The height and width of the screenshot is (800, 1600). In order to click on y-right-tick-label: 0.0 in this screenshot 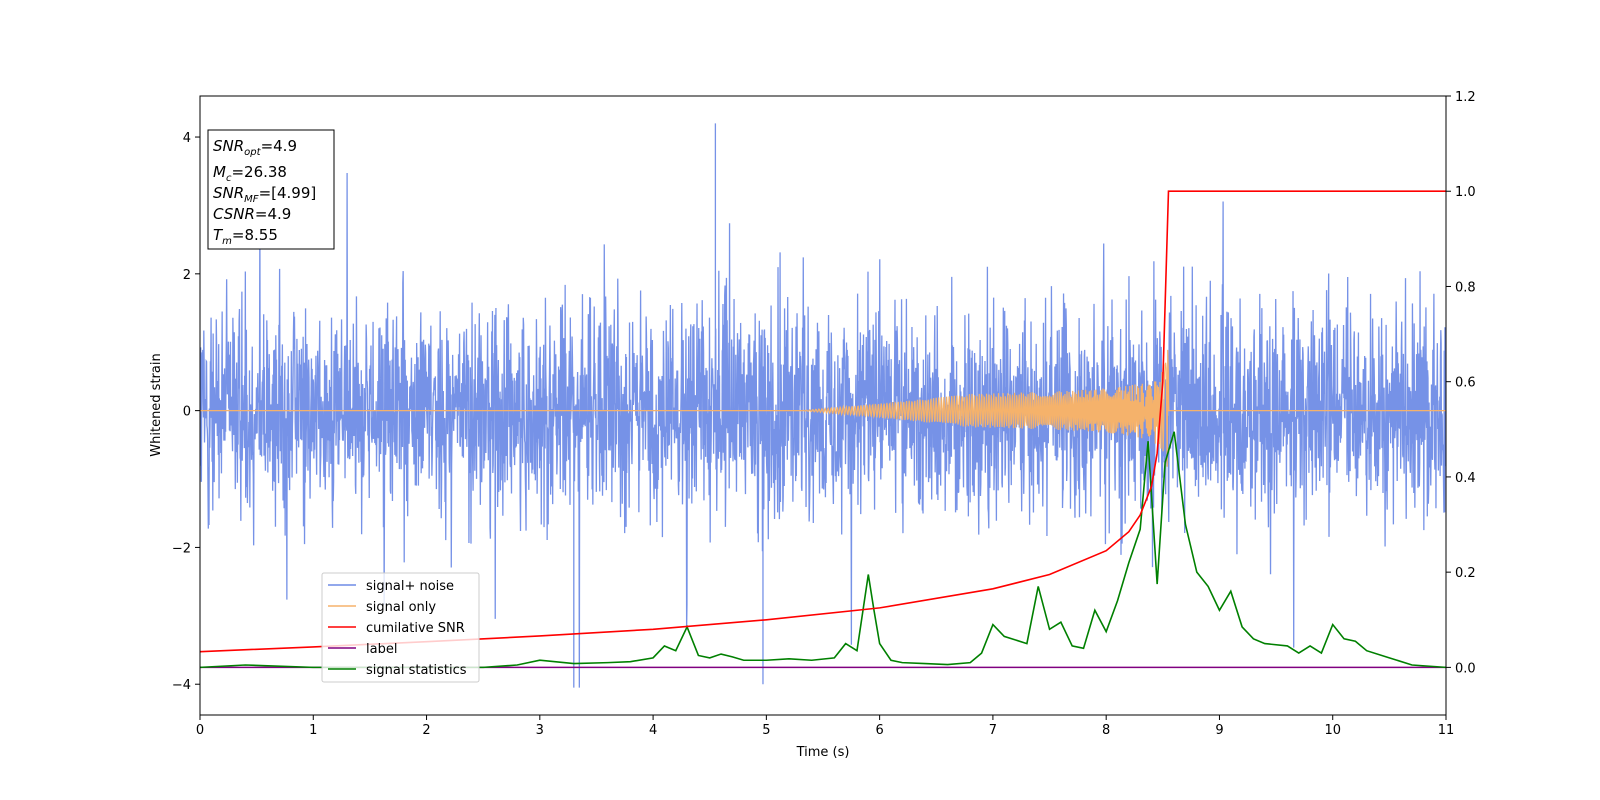, I will do `click(1465, 668)`.